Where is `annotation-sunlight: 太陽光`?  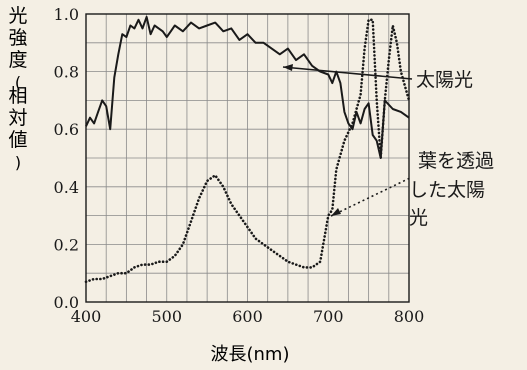
annotation-sunlight: 太陽光 is located at coordinates (444, 80).